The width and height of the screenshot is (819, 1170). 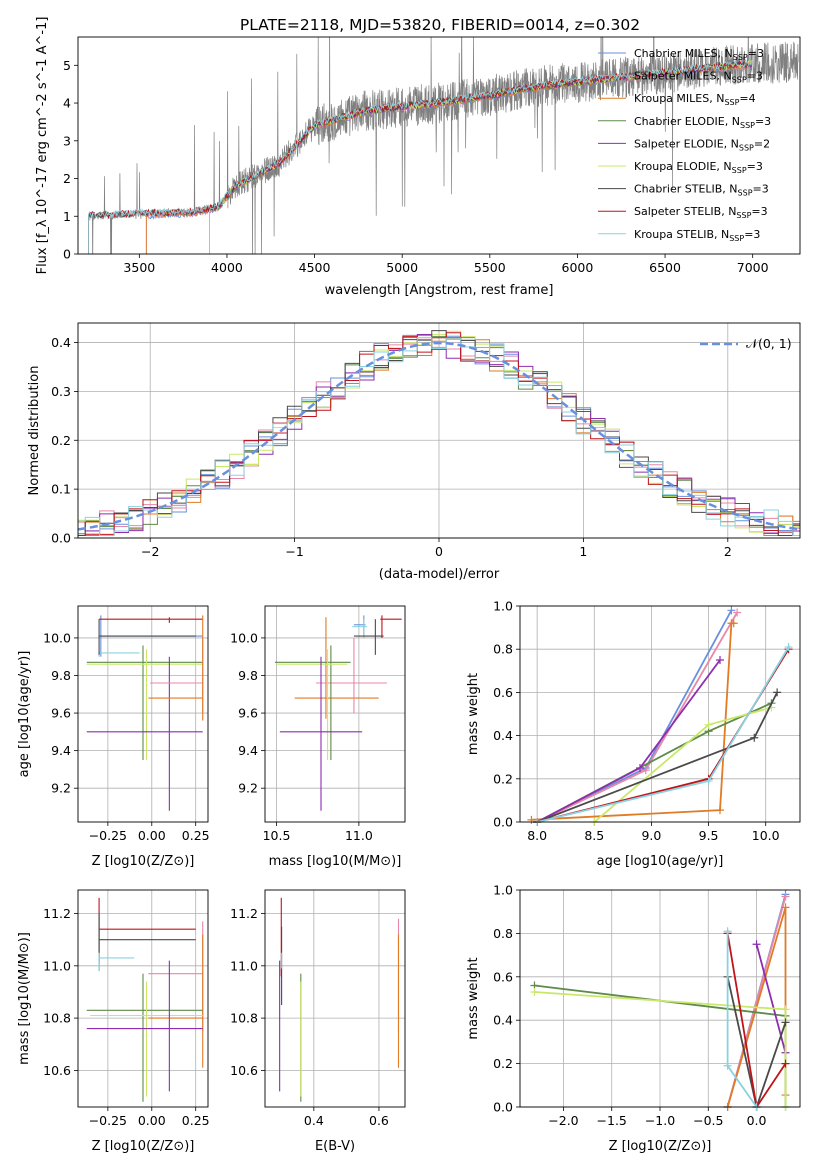 I want to click on x-tick-label: 6000, so click(x=578, y=267).